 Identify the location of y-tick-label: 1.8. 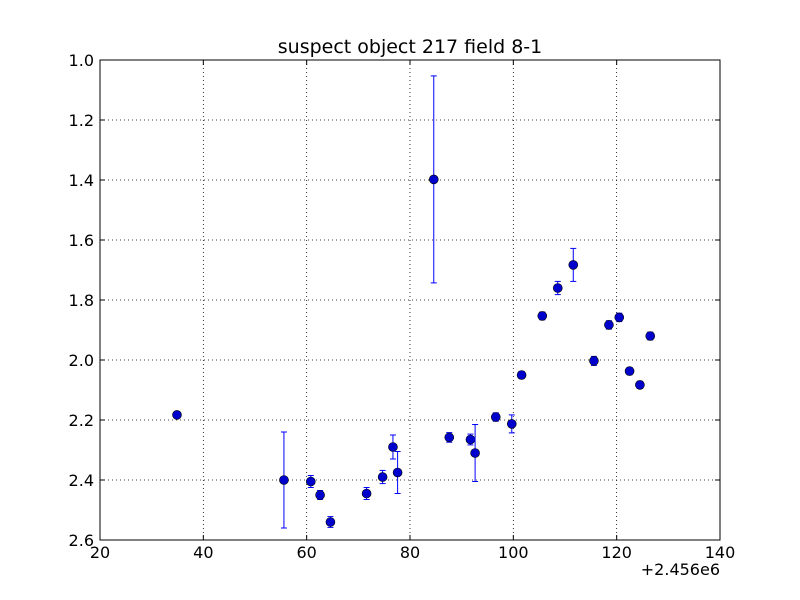
(81, 300).